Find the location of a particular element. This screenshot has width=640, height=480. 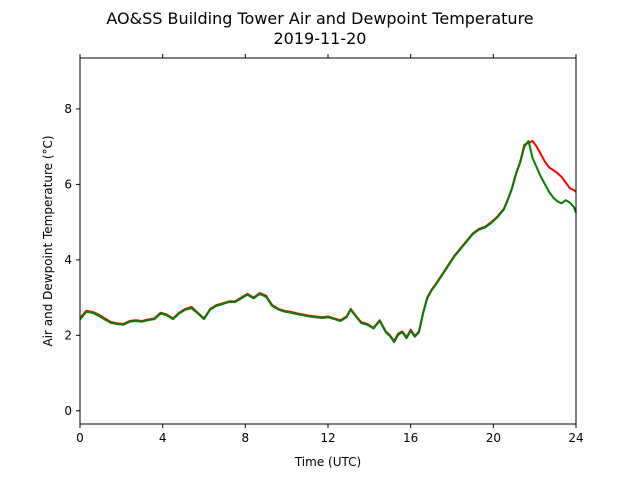

x-tick-label: 8 is located at coordinates (246, 438).